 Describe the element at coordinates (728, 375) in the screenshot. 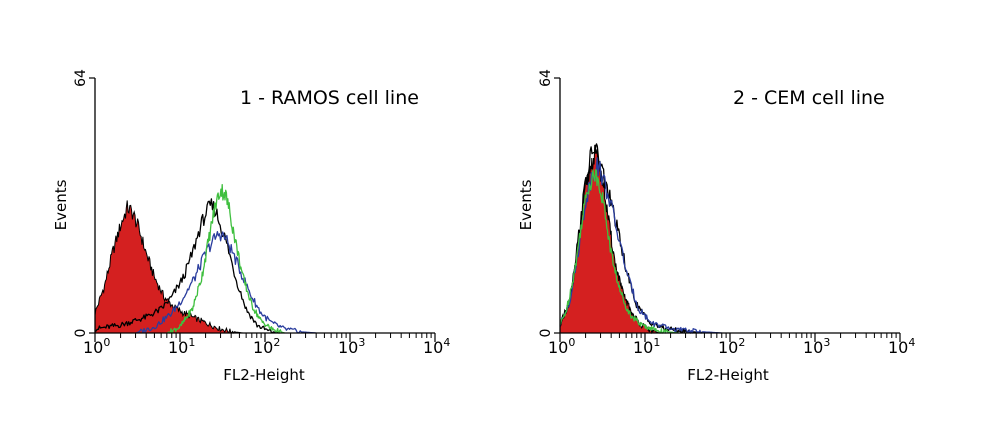

I see `panel-cem-x-label: FL2-Height` at that location.